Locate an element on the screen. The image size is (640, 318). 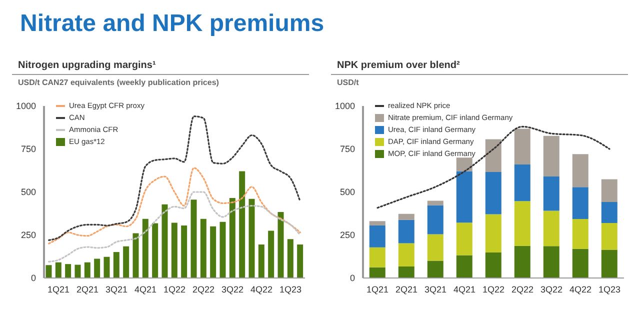
text: Nitrate and NPK premiums is located at coordinates (172, 23).